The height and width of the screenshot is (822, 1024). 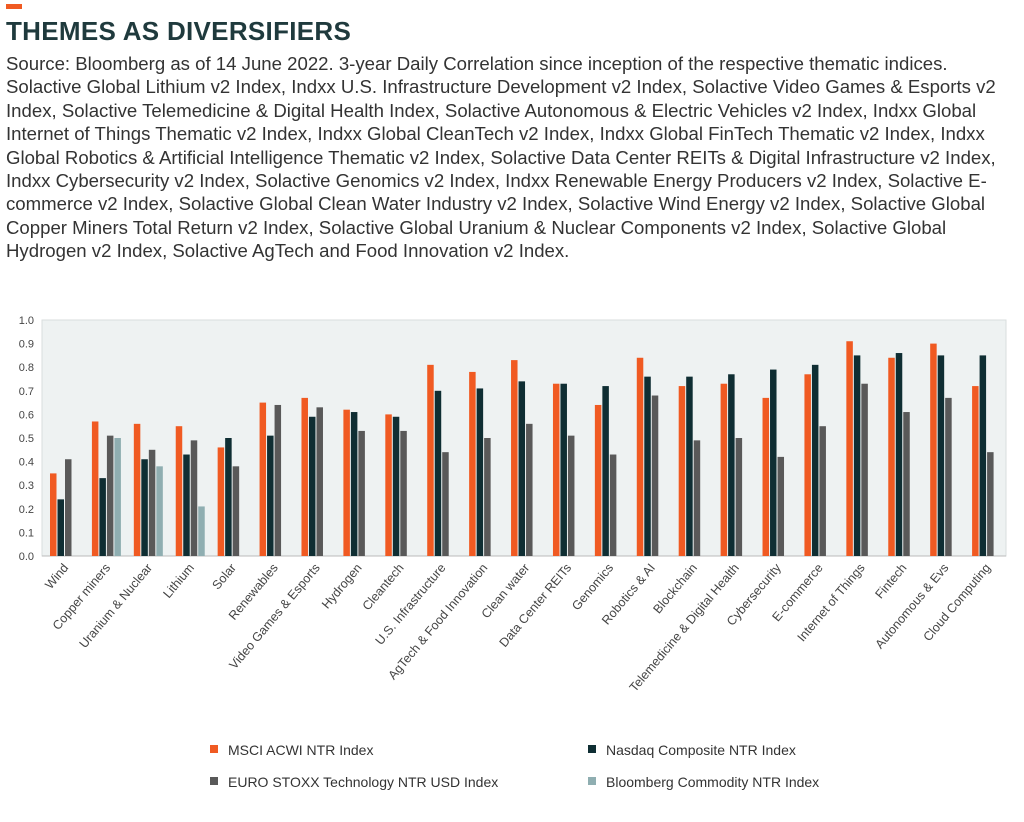 I want to click on x-tick-label: Fintech, so click(x=890, y=581).